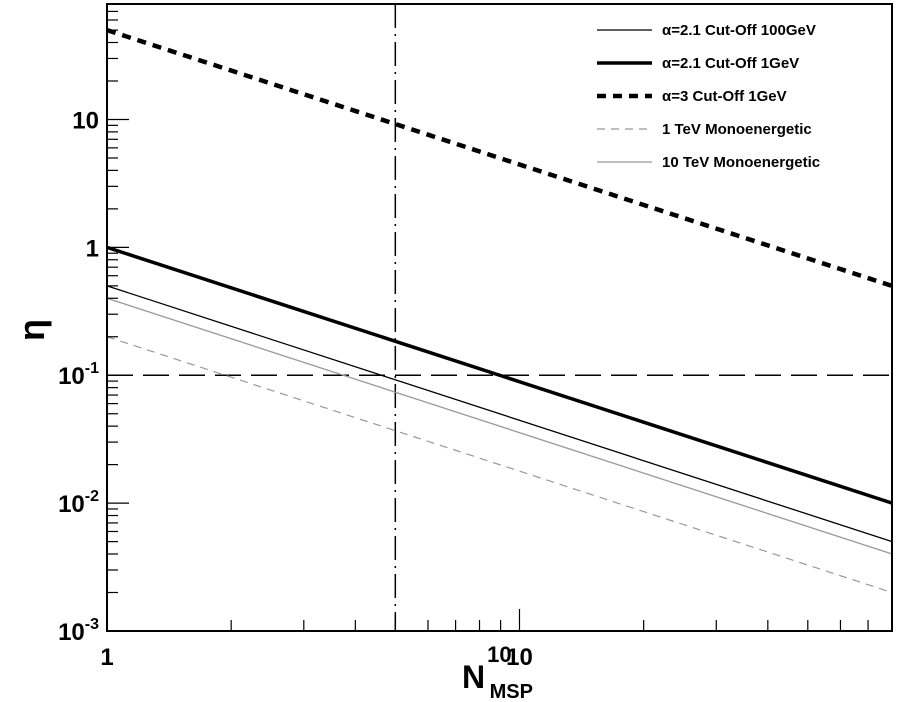 The width and height of the screenshot is (903, 702). I want to click on legend-label-3: α=3 Cut-Off 1GeV, so click(724, 96).